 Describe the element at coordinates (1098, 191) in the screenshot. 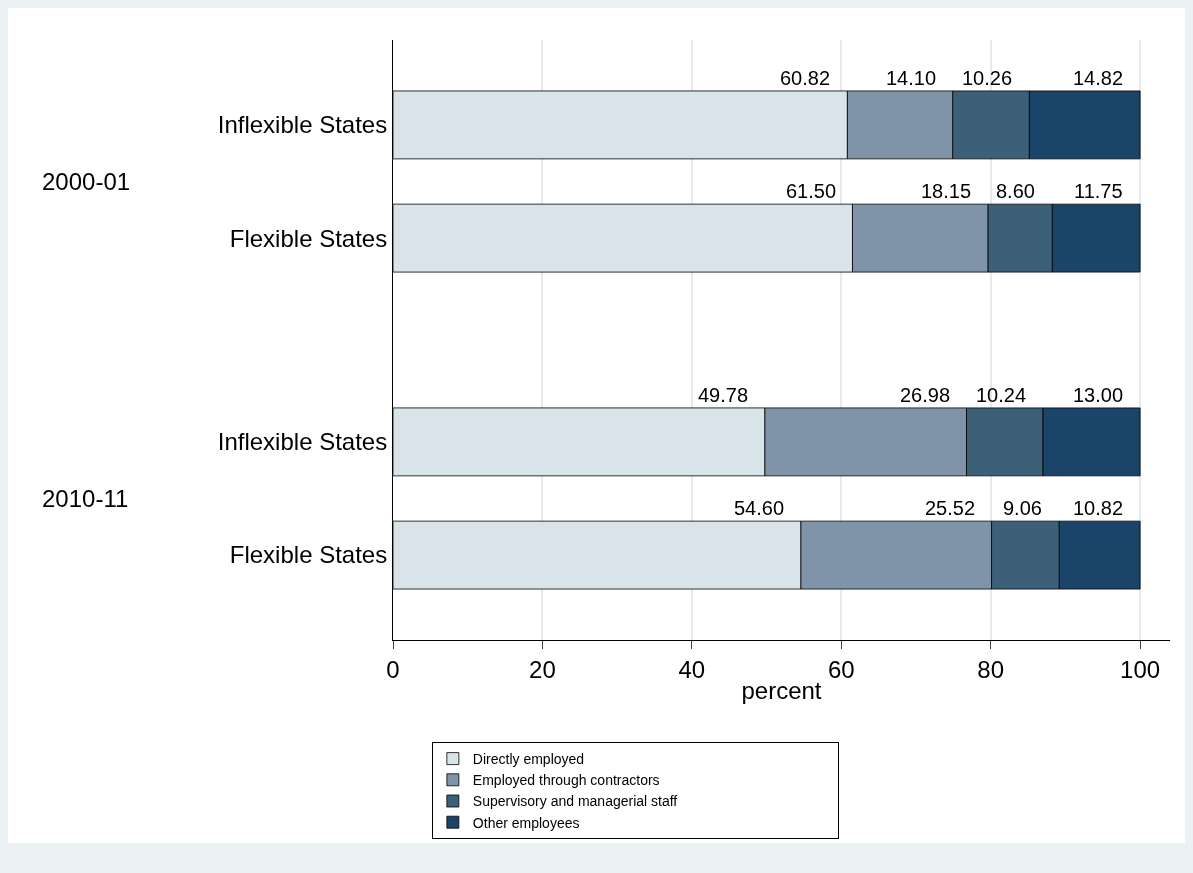

I see `data-label: 11.75` at that location.